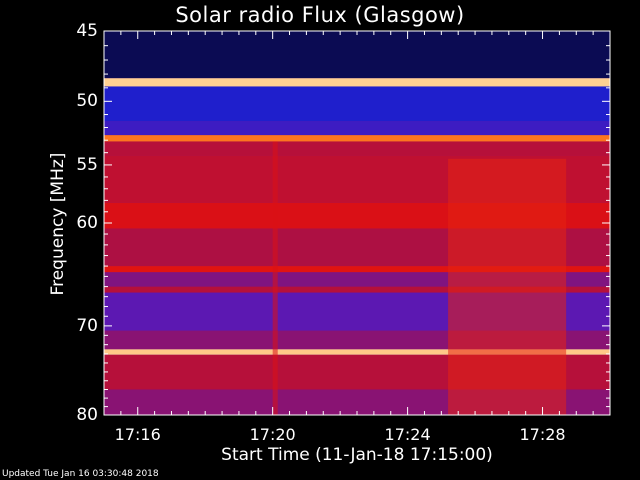  Describe the element at coordinates (87, 415) in the screenshot. I see `y-tick-label: 80` at that location.